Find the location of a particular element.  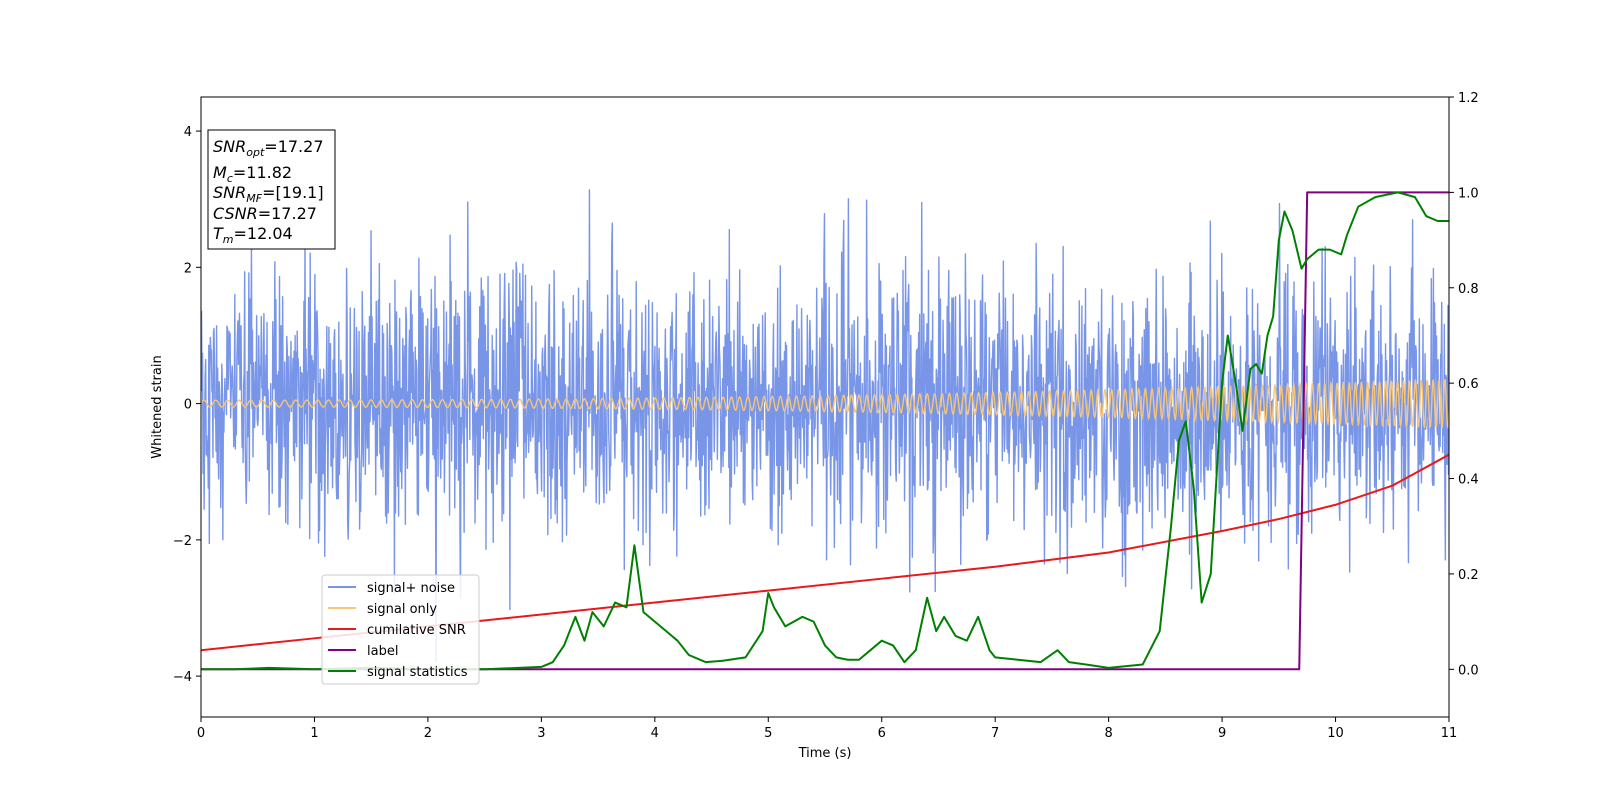

legend-label-label: label is located at coordinates (382, 651).